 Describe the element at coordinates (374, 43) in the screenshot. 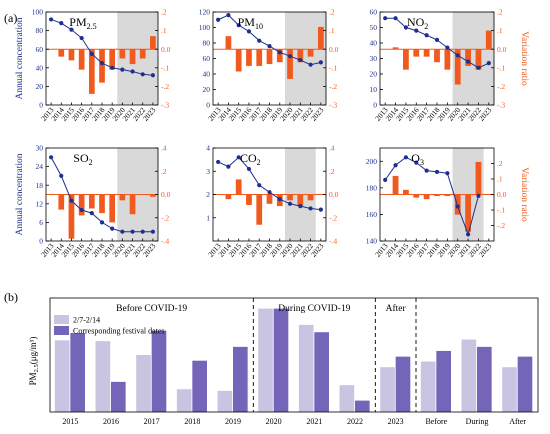

I see `left-tick-label: 40` at that location.